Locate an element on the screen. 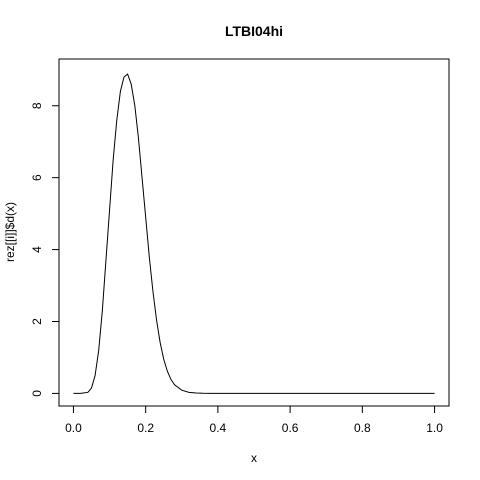 The width and height of the screenshot is (480, 480). y-axis-label: rez[[i]]$d(x) is located at coordinates (10, 232).